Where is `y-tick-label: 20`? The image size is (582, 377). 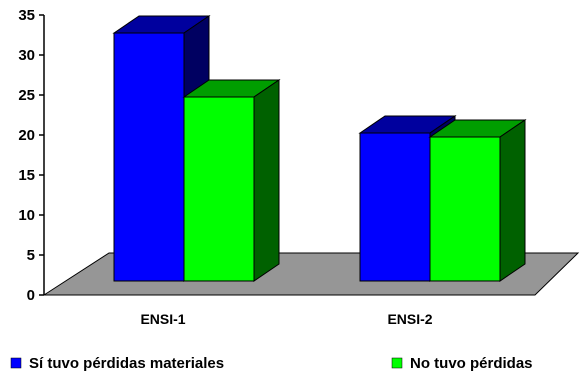 y-tick-label: 20 is located at coordinates (26, 135).